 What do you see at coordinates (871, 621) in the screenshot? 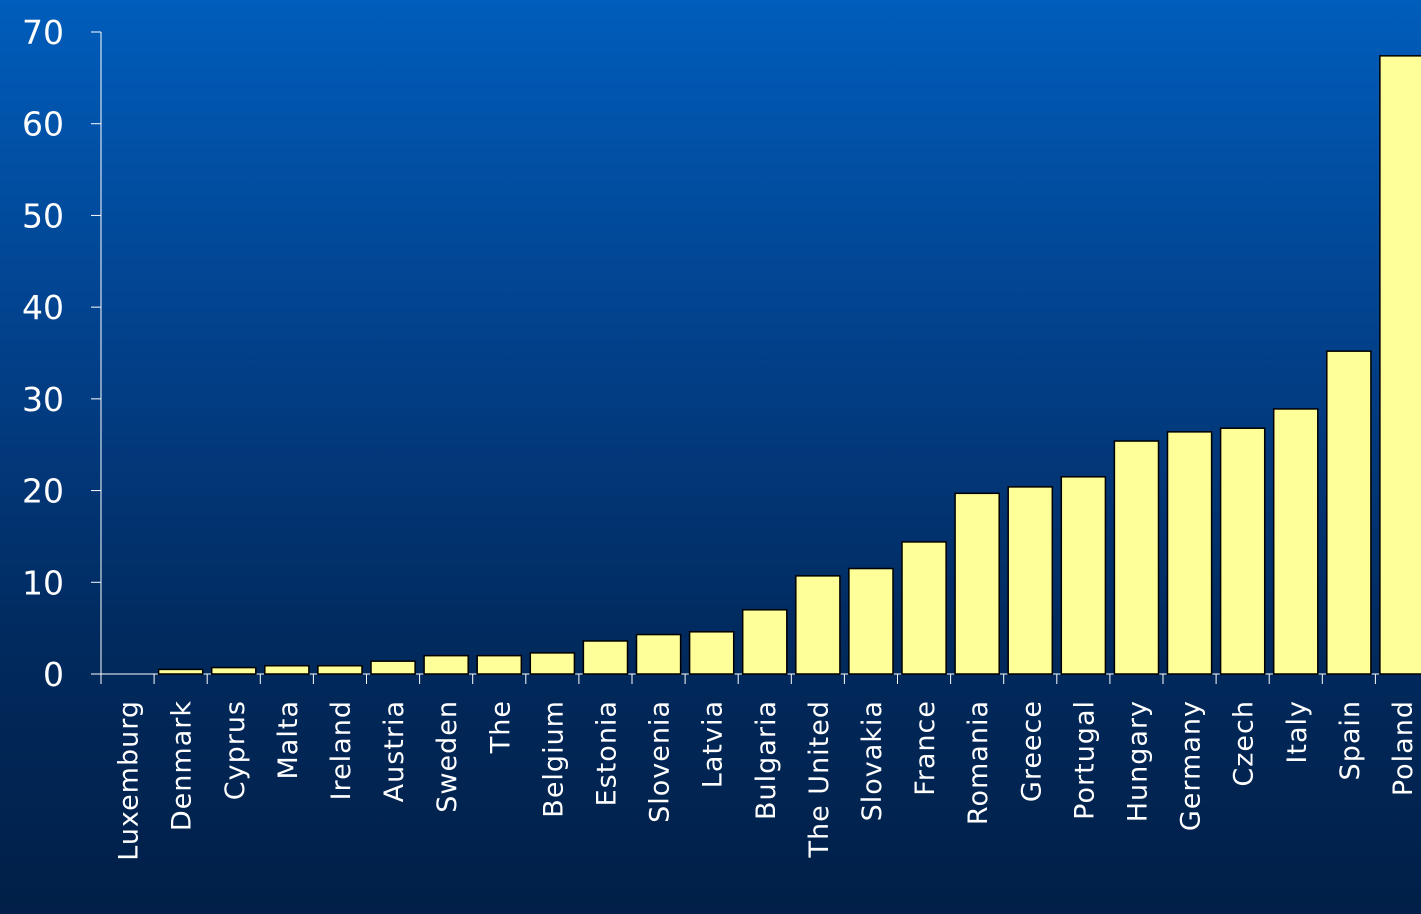
I see `bar-slovakia` at bounding box center [871, 621].